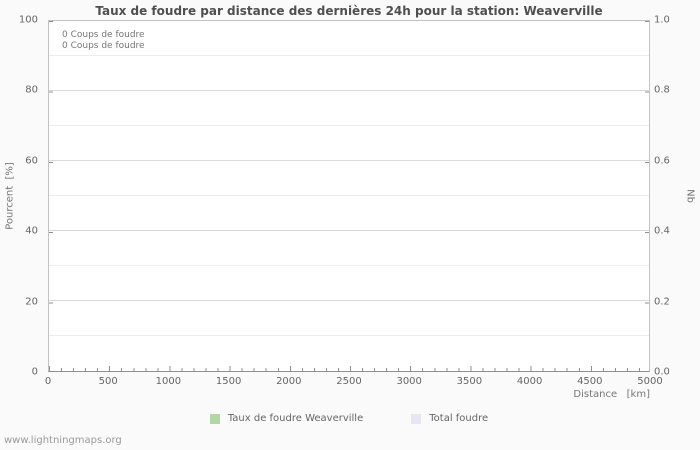 The height and width of the screenshot is (450, 700). I want to click on y2-tick-label: 0.4, so click(662, 231).